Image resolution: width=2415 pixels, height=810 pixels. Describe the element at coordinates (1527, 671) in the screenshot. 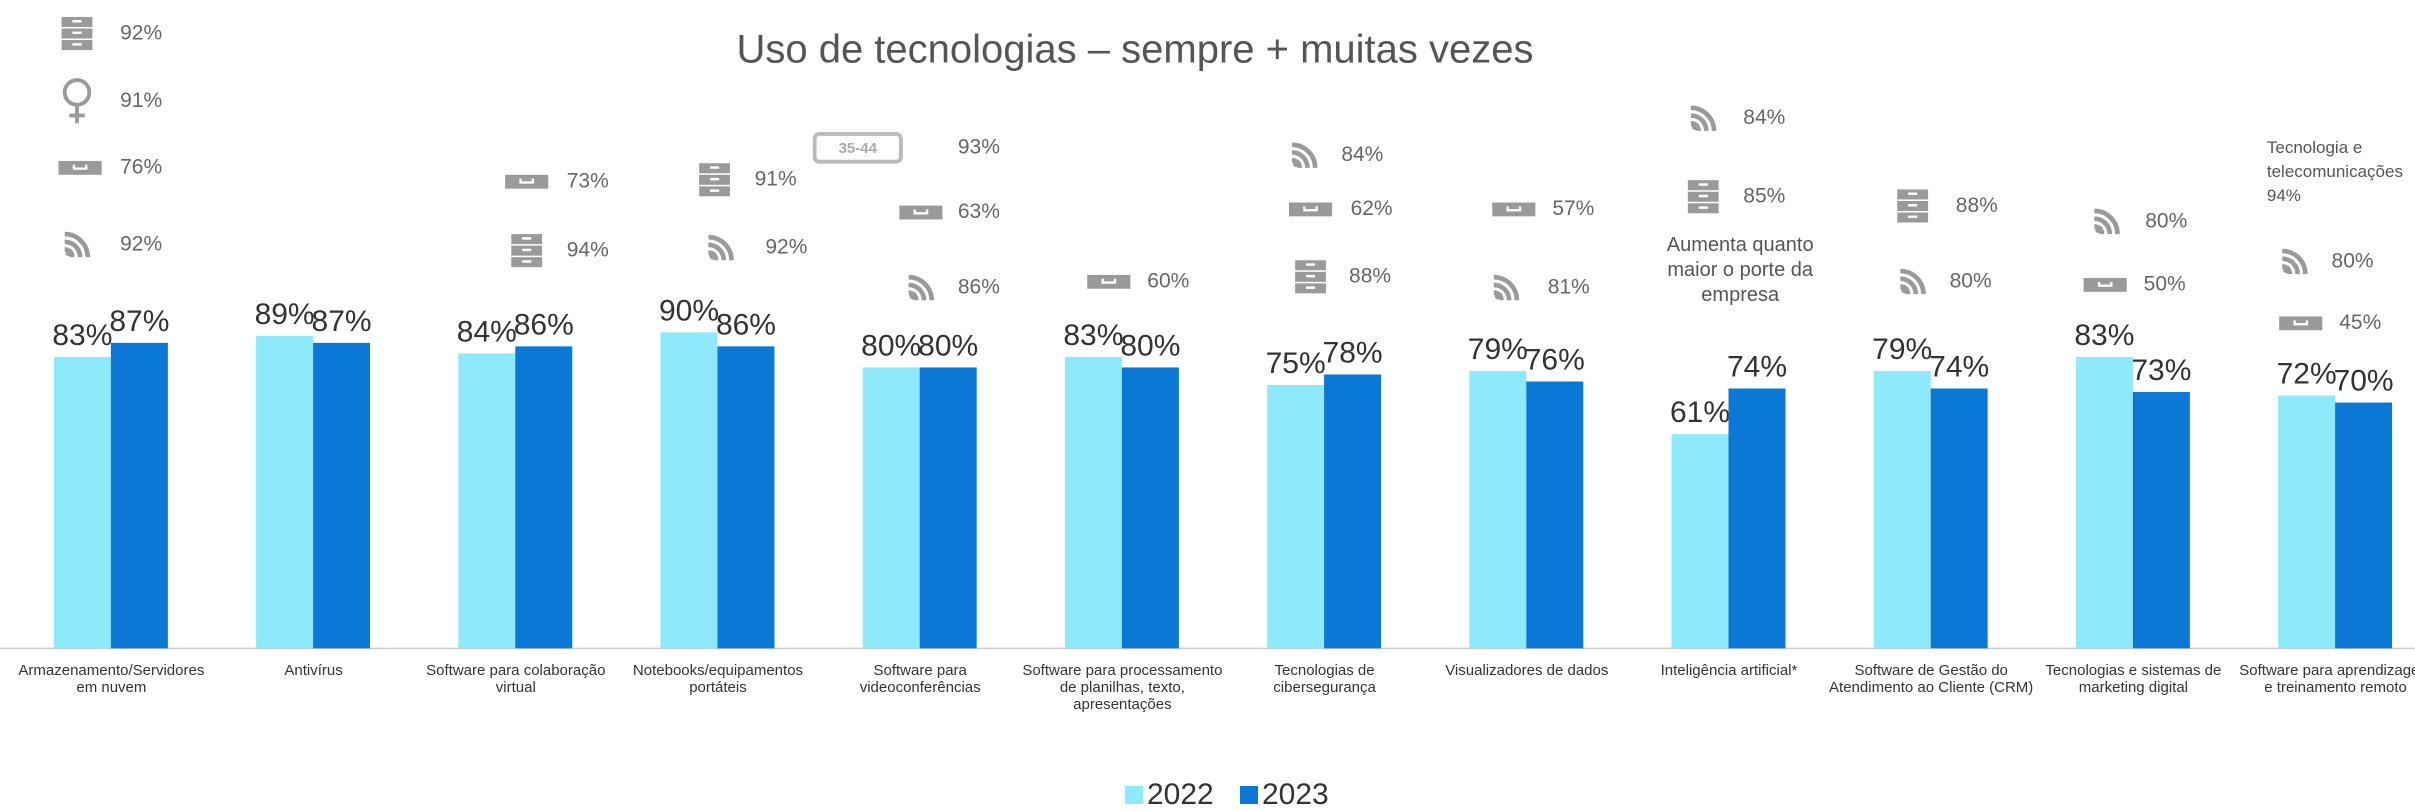

I see `x-tick-label: Visualizadores de dados` at that location.